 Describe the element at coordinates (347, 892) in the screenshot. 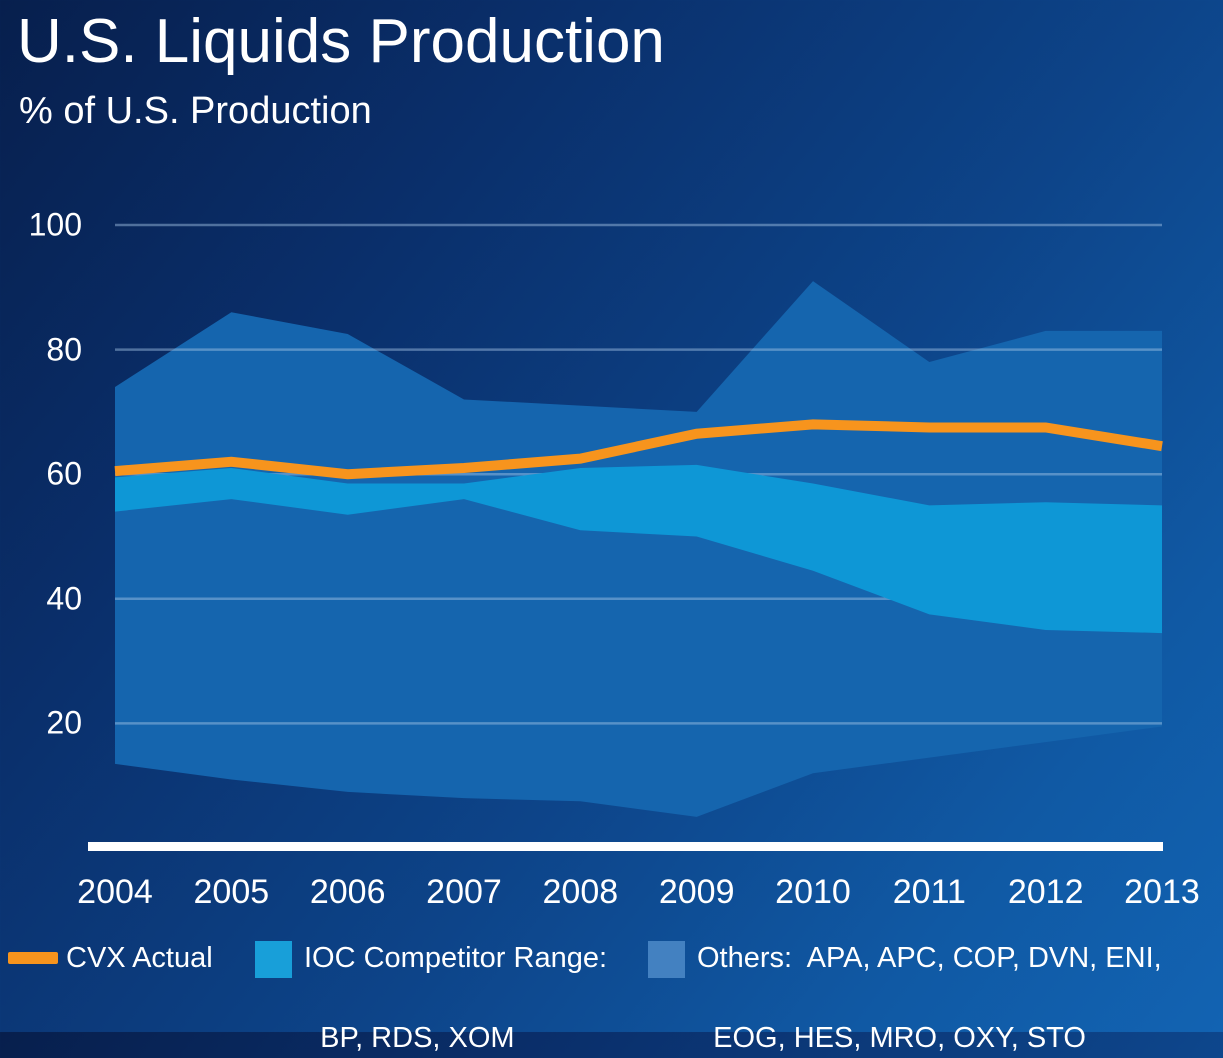

I see `x-axis-label-2006: 2006` at that location.